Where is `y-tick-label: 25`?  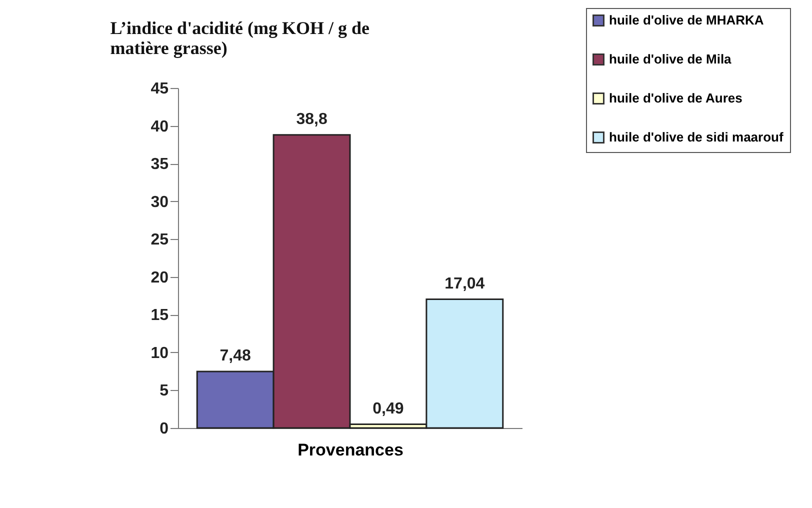 y-tick-label: 25 is located at coordinates (159, 240).